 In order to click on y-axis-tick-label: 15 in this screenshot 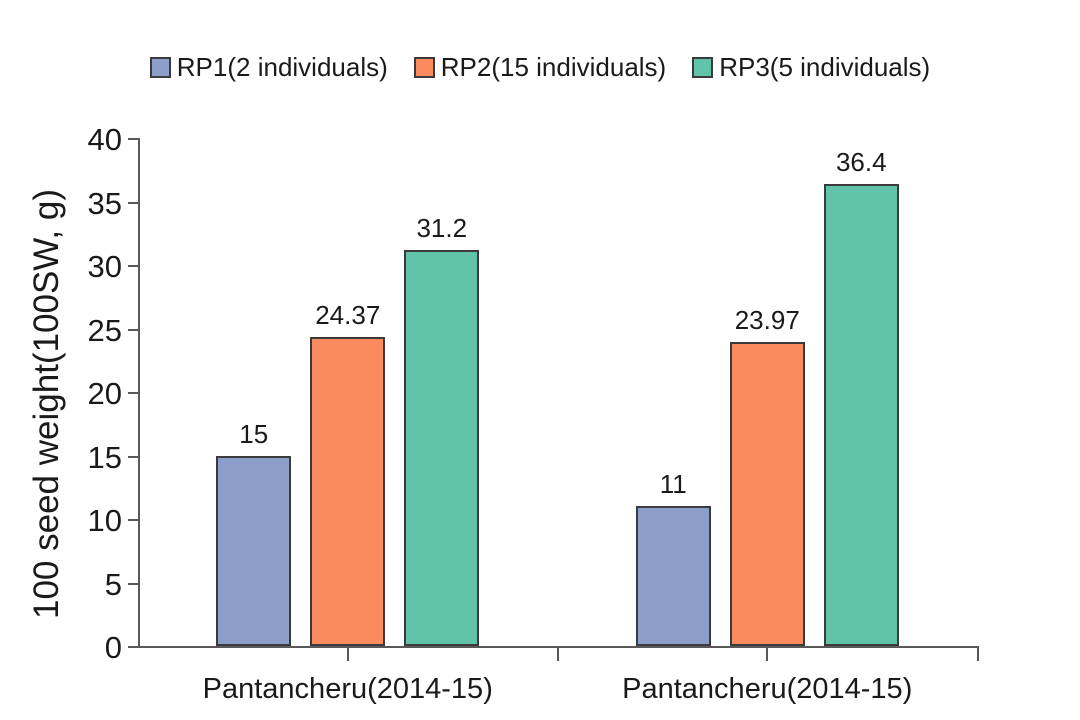, I will do `click(104, 457)`.